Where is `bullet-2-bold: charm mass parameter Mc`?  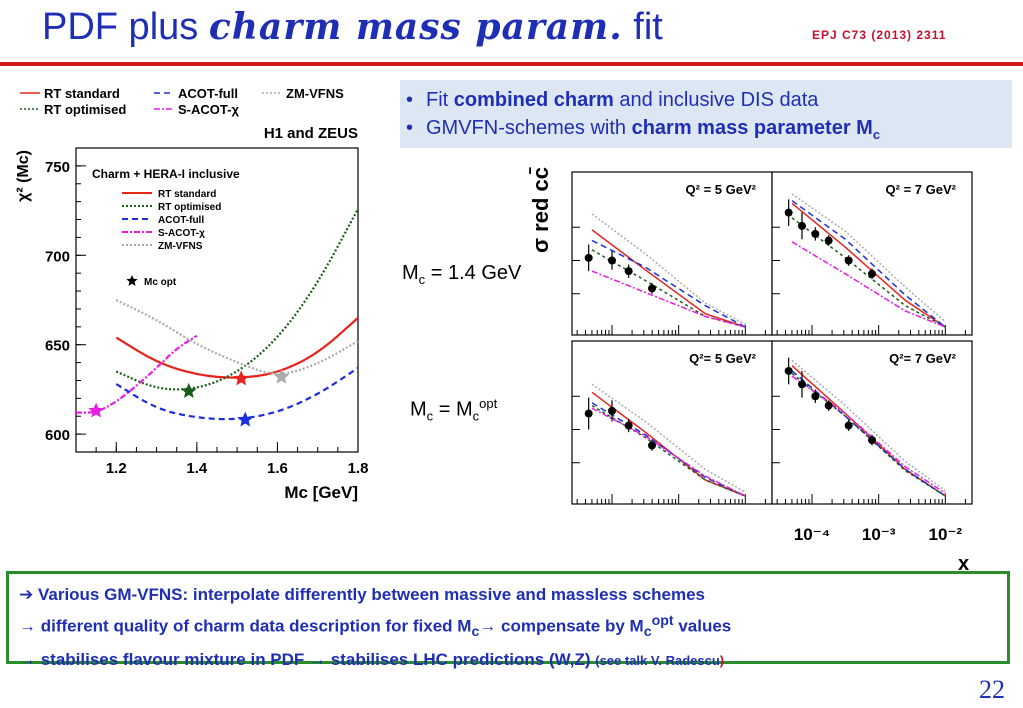 bullet-2-bold: charm mass parameter Mc is located at coordinates (756, 129).